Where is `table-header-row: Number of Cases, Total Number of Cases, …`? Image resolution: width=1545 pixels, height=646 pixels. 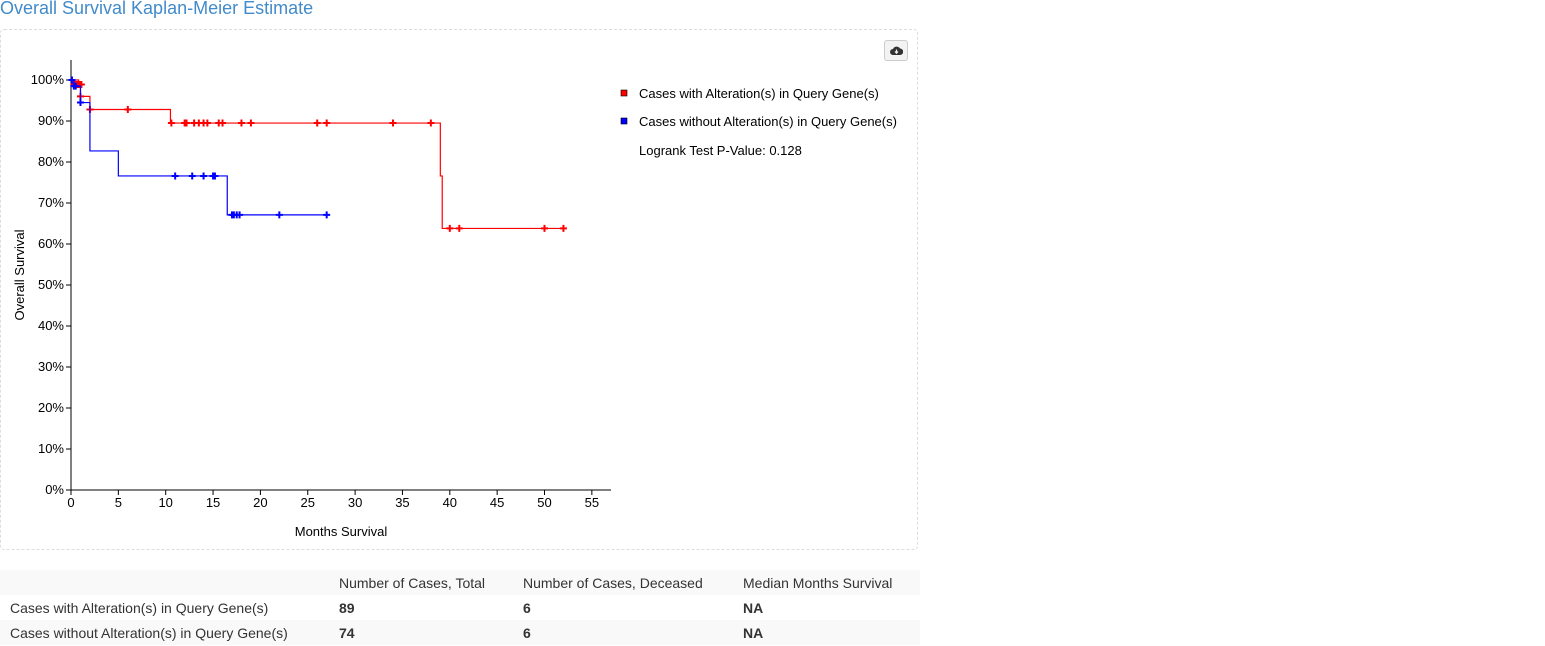
table-header-row: Number of Cases, Total Number of Cases, … is located at coordinates (460, 582).